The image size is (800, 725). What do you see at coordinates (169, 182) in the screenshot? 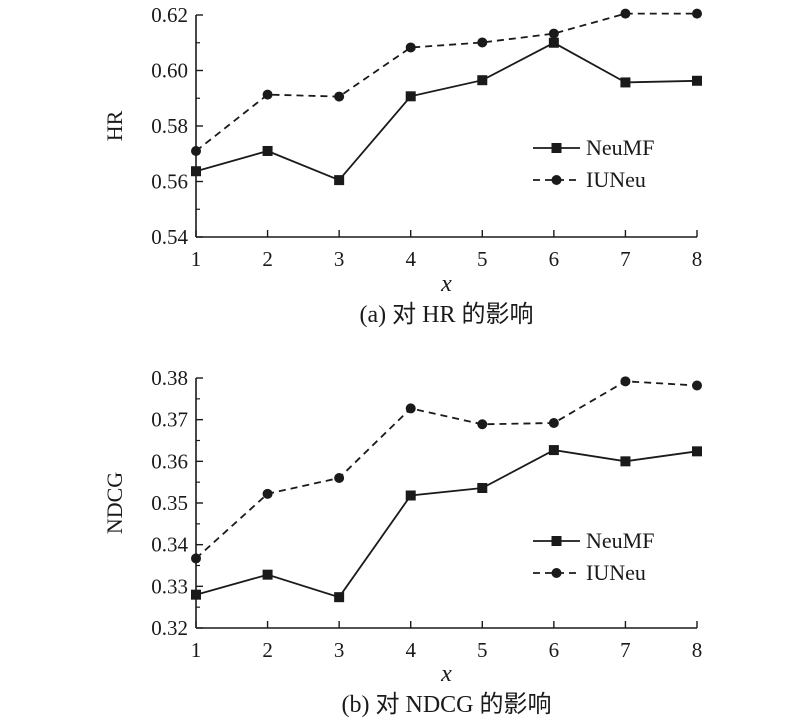
I see `hr-y-tick-label: 0.56` at bounding box center [169, 182].